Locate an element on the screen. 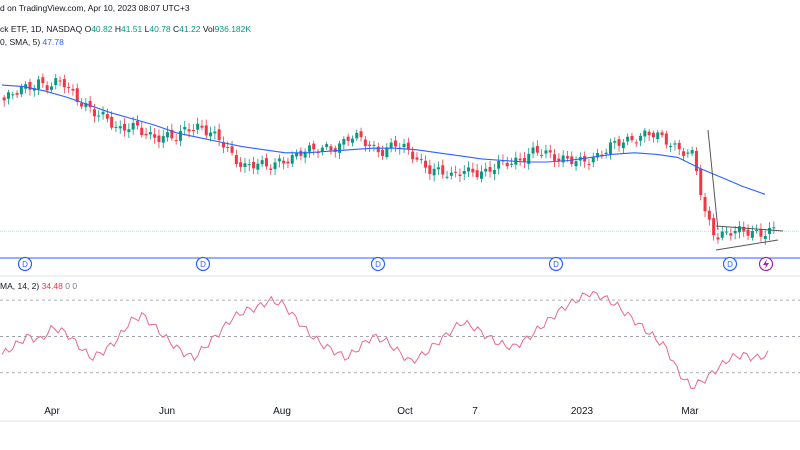  dividend-marker-circle is located at coordinates (203, 264).